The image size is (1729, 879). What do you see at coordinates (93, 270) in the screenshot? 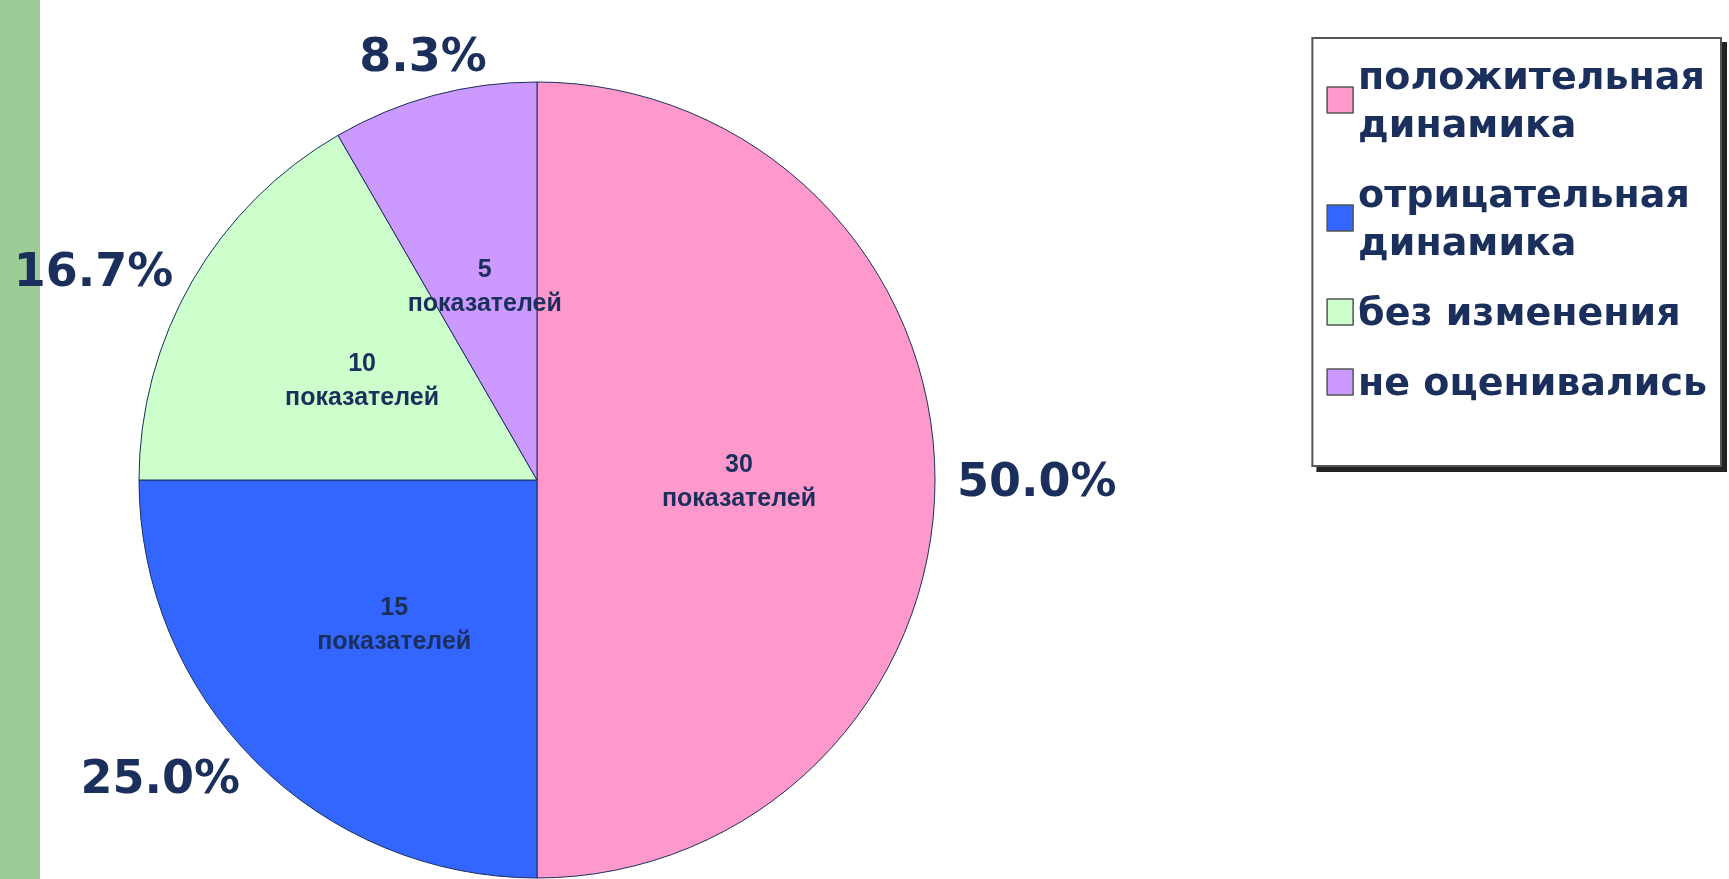
I see `text: 16.7%` at bounding box center [93, 270].